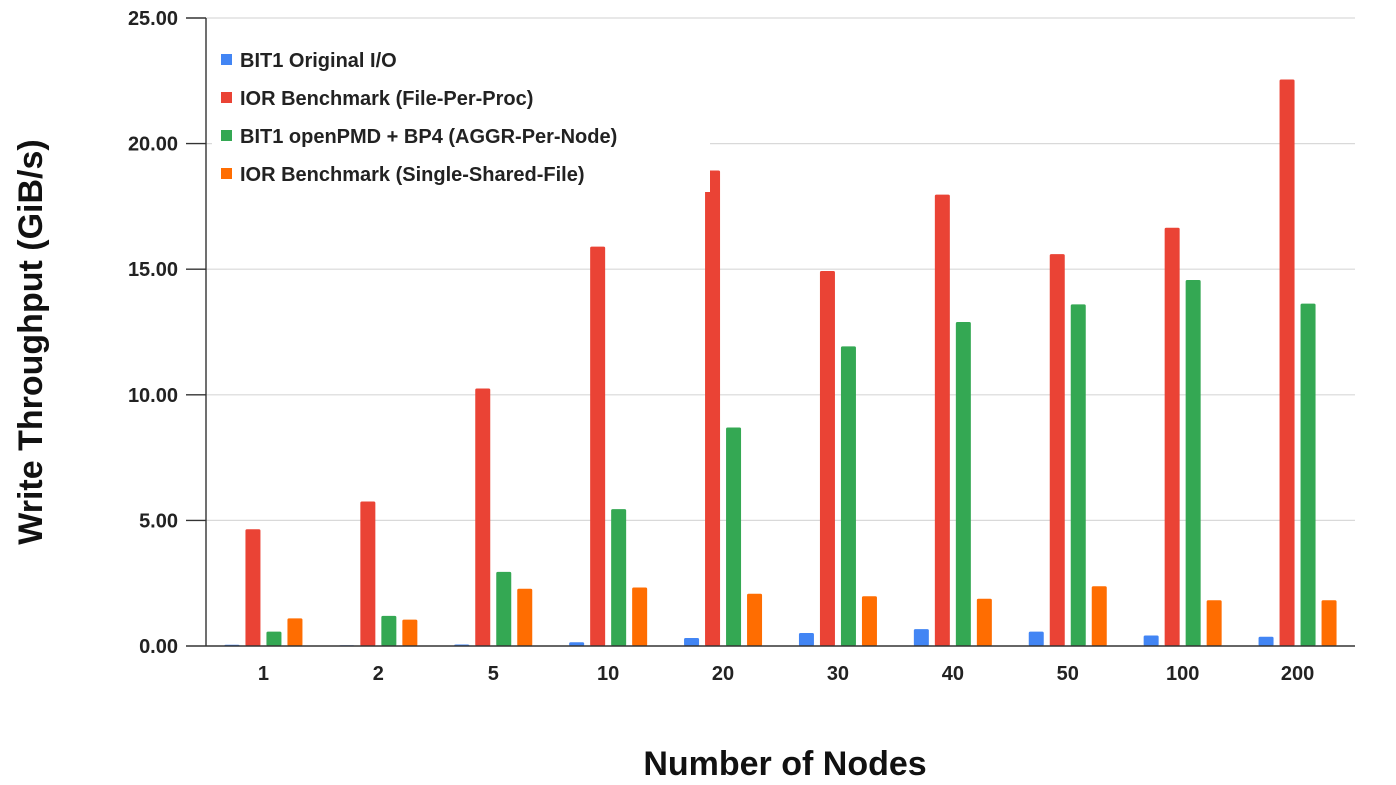  I want to click on legend-label: BIT1 openPMD + BP4 (AGGR-Per-Node), so click(428, 137).